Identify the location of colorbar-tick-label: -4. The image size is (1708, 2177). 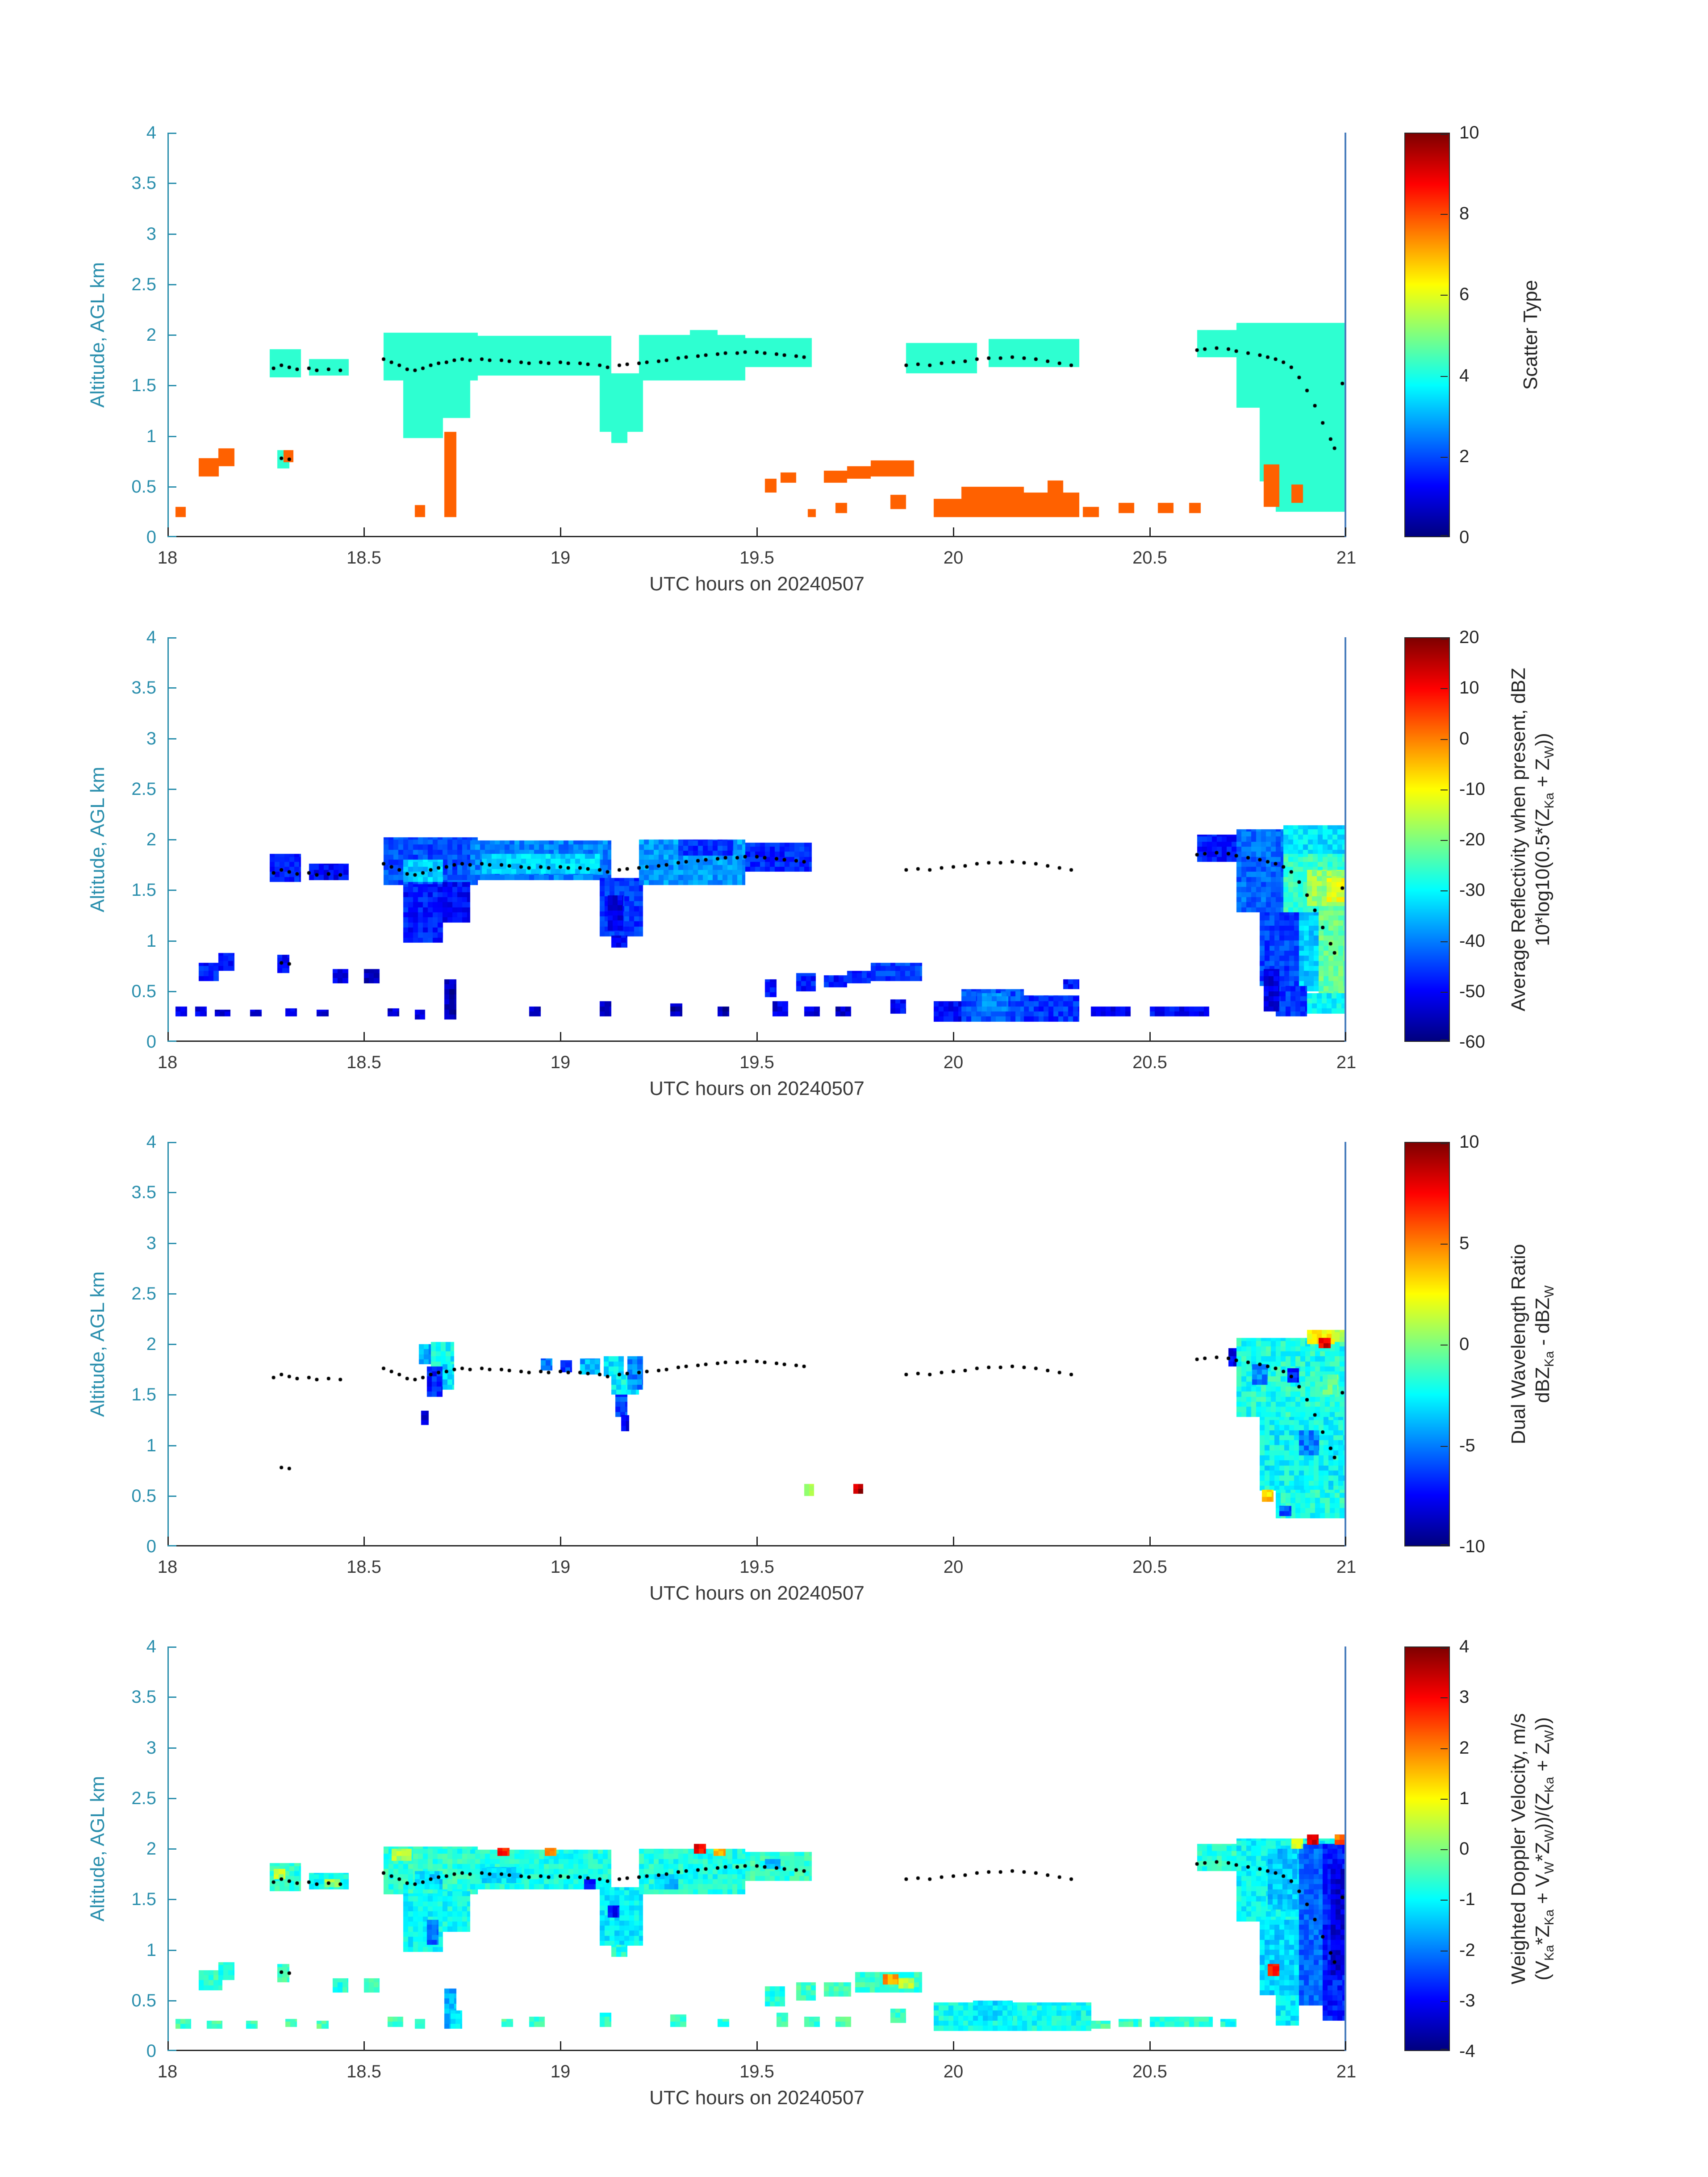
(1467, 2051).